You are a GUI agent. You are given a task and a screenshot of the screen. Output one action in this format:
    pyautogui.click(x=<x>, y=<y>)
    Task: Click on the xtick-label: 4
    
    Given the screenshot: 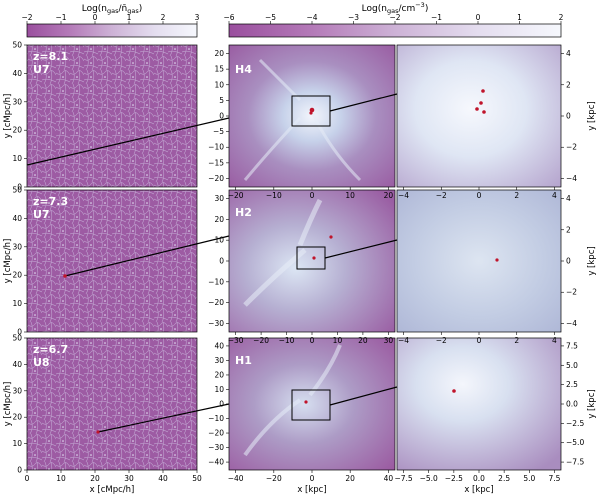 What is the action you would take?
    pyautogui.click(x=554, y=340)
    